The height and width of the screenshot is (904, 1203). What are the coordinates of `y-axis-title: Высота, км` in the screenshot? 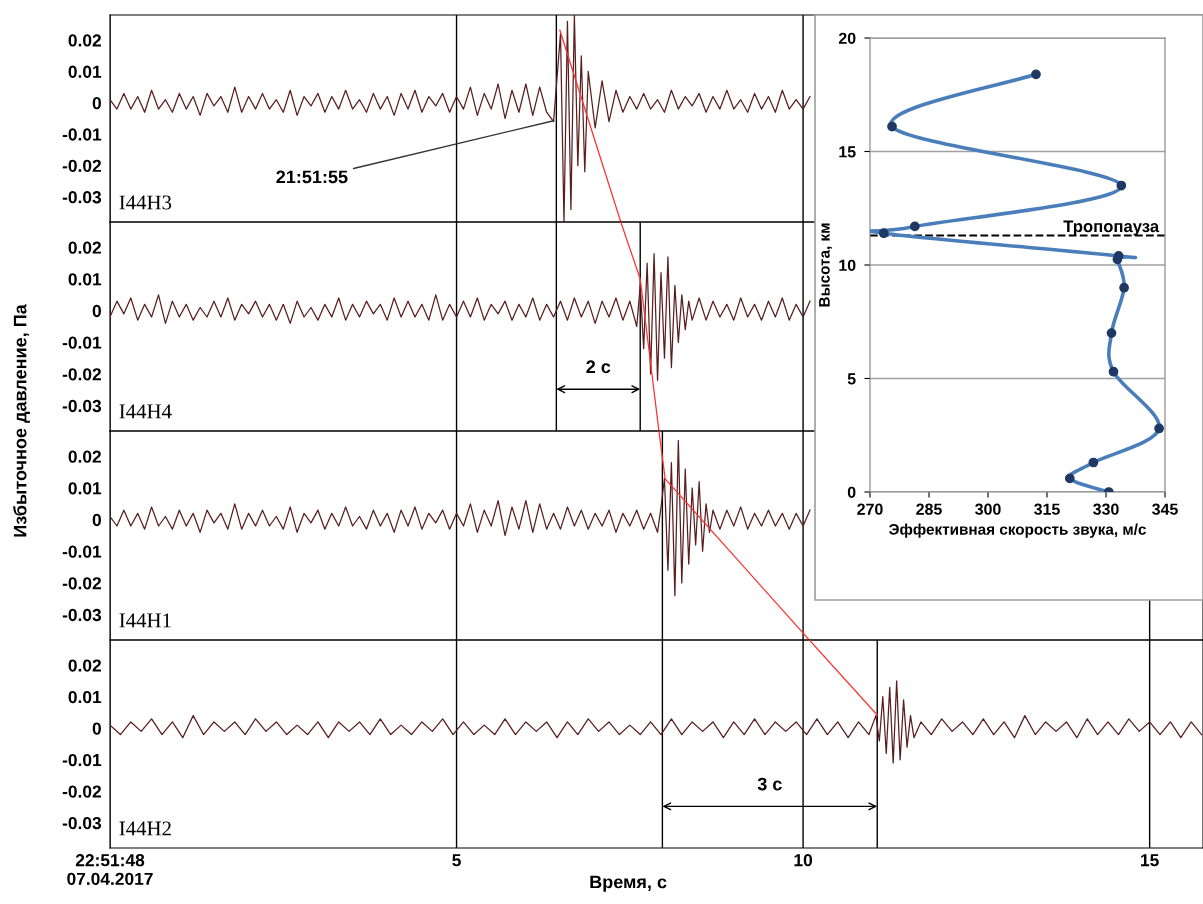 It's located at (825, 265).